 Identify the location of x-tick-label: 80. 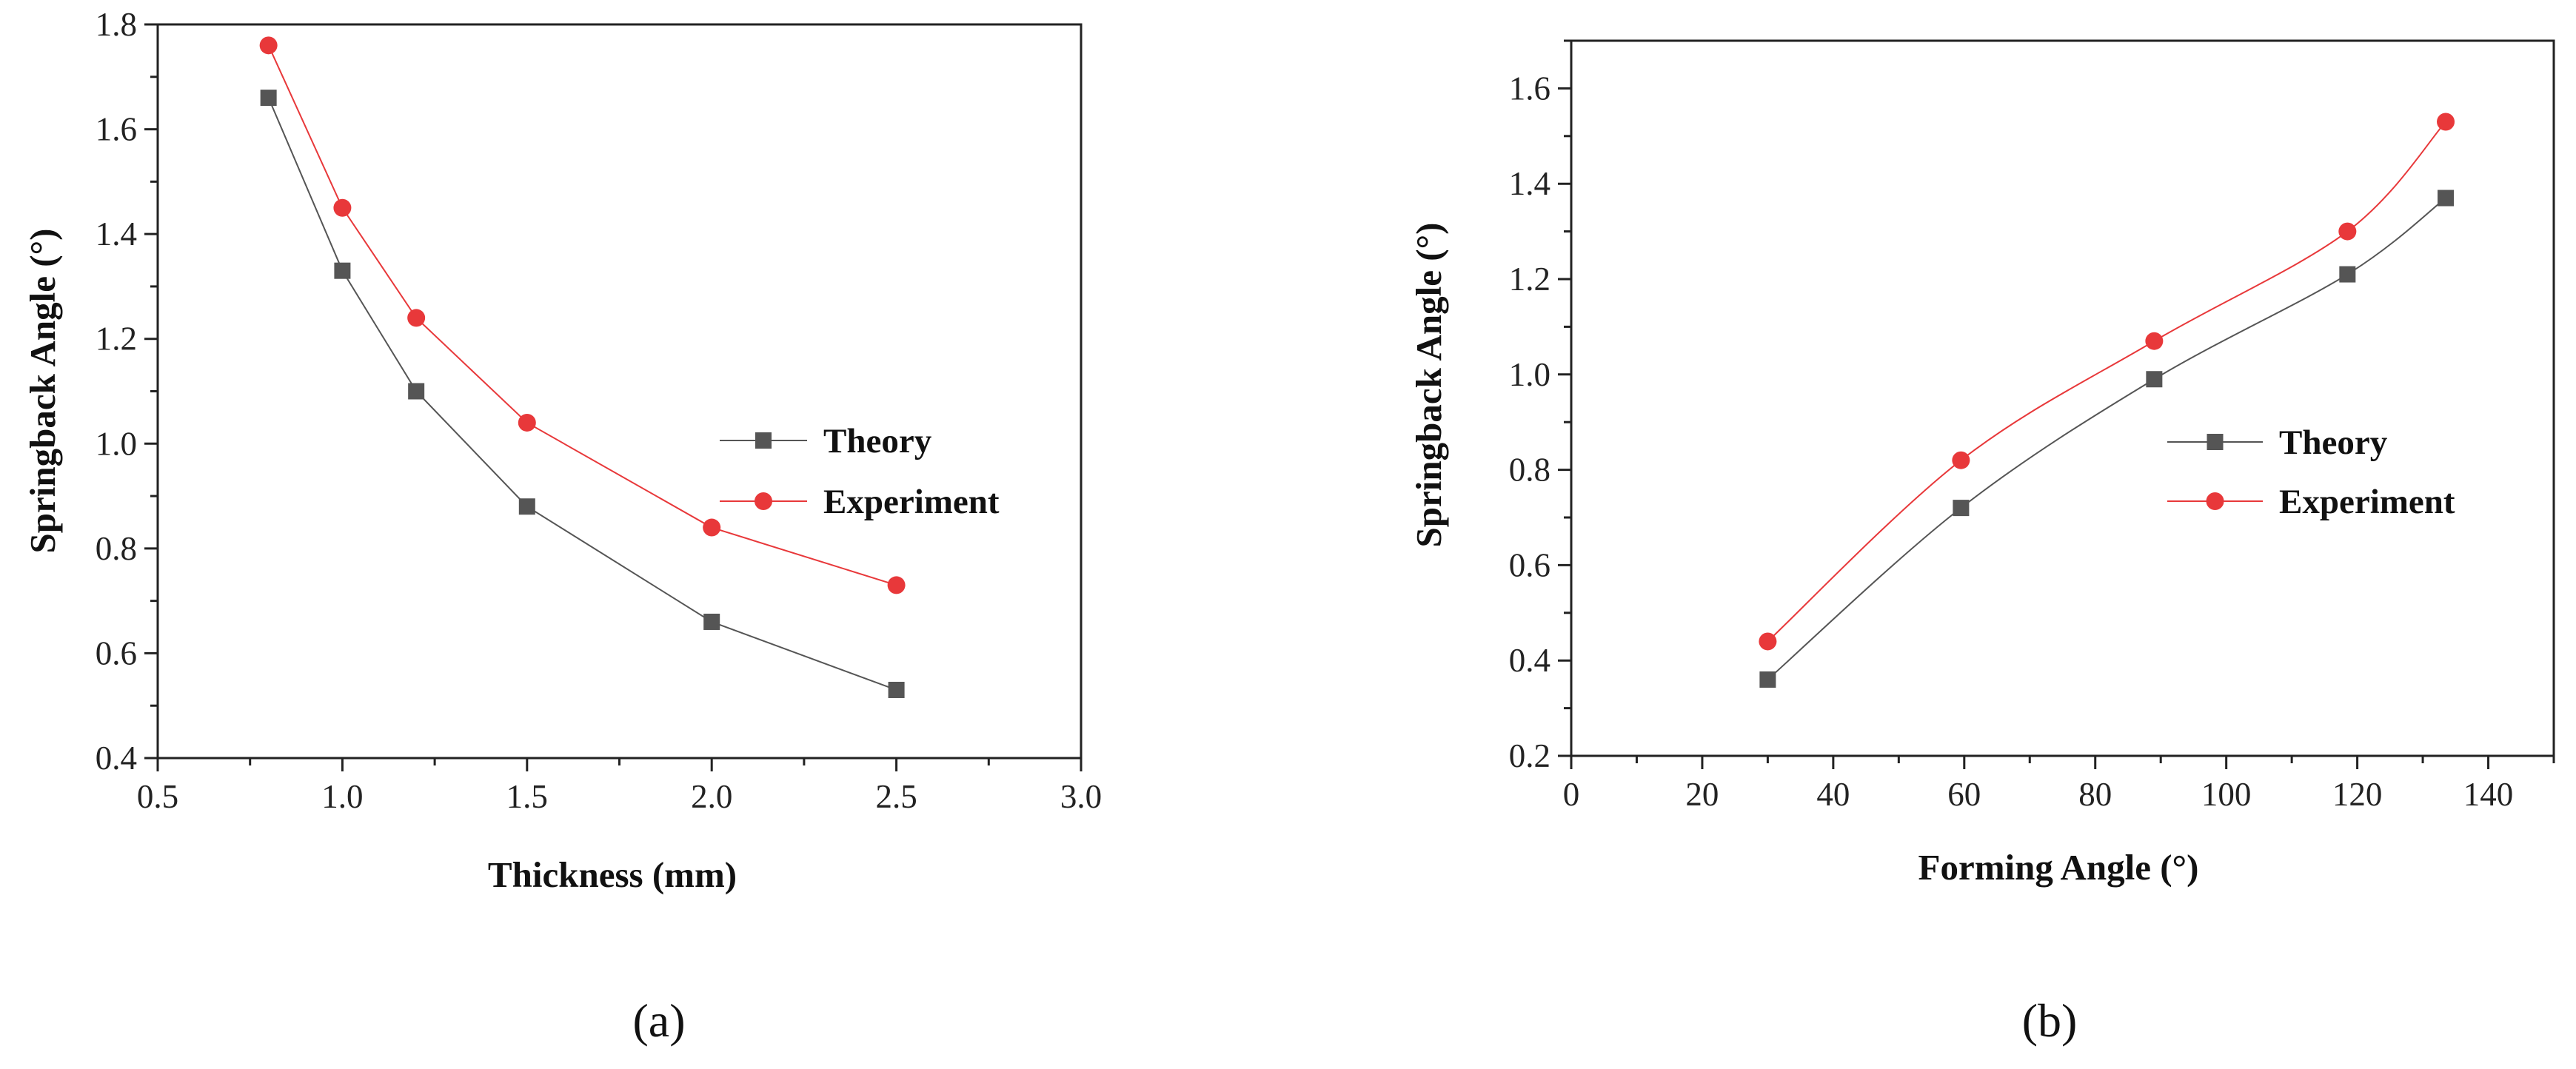
(2095, 794).